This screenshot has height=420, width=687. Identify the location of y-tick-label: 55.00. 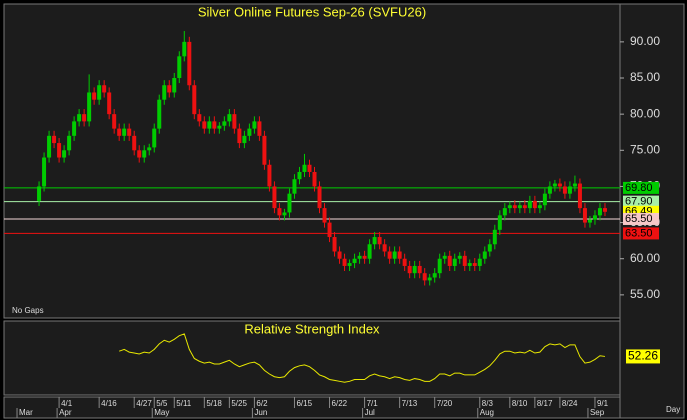
(645, 294).